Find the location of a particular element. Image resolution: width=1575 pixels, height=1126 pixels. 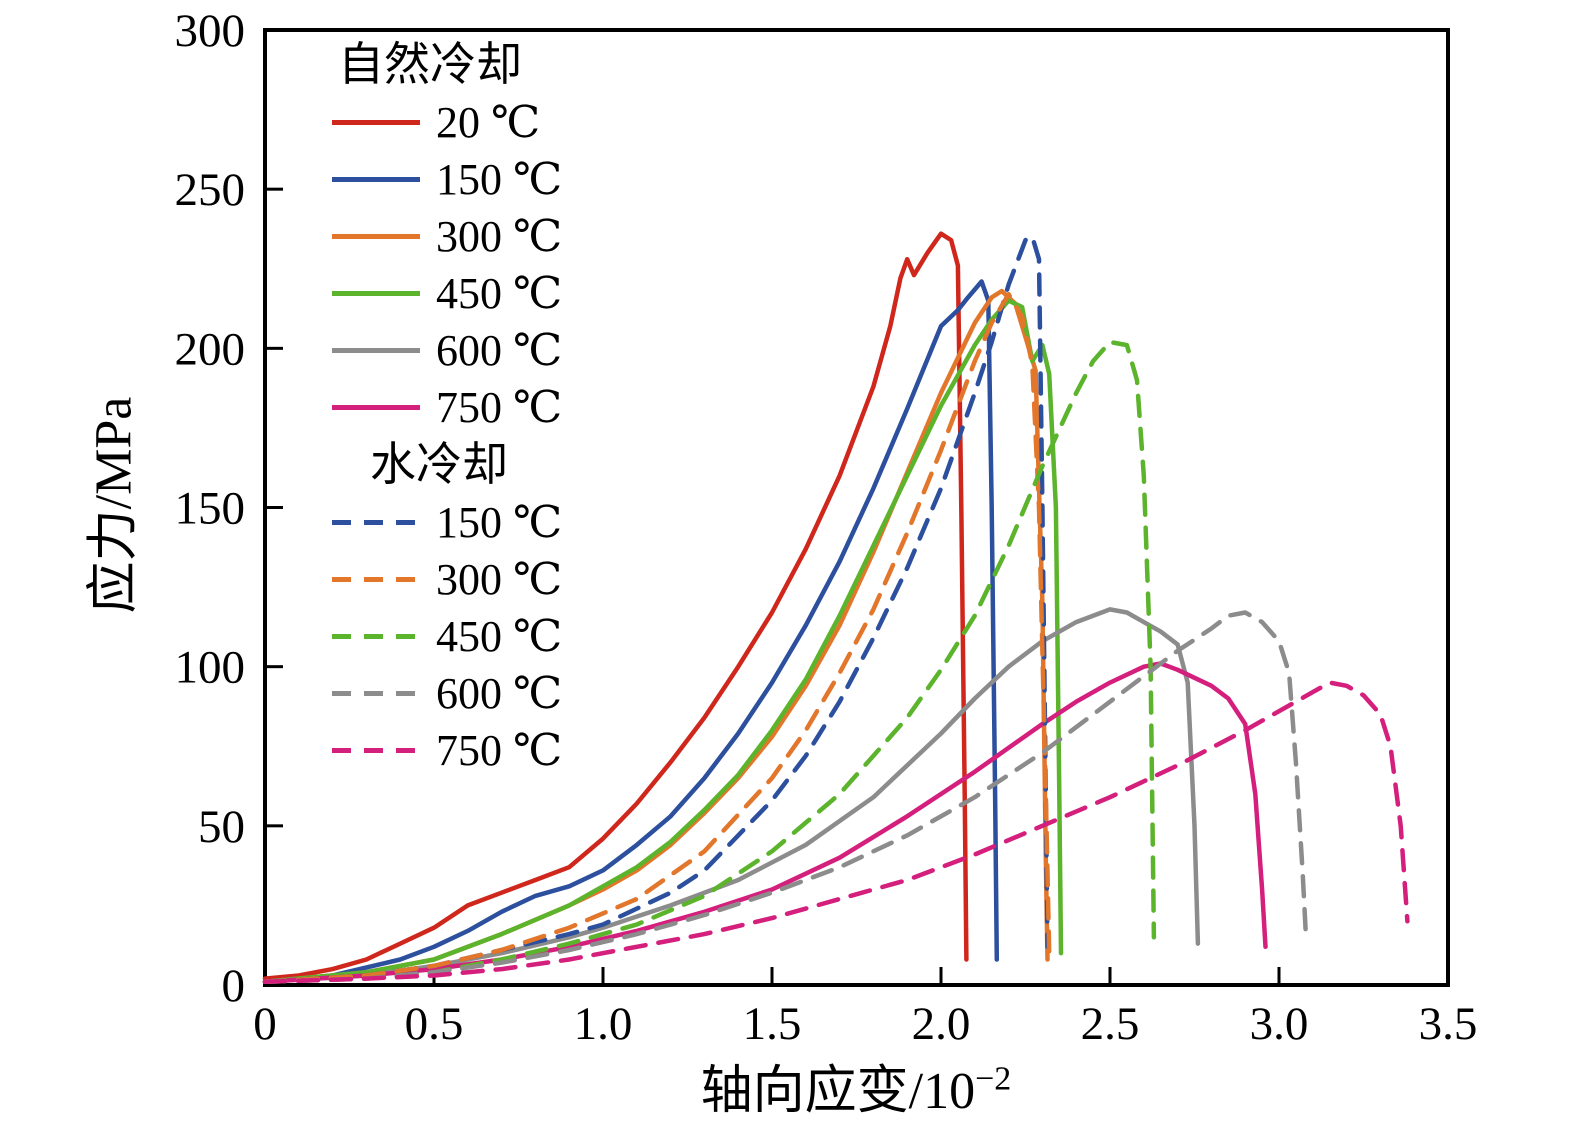

y-tick-label: 50 is located at coordinates (221, 827).